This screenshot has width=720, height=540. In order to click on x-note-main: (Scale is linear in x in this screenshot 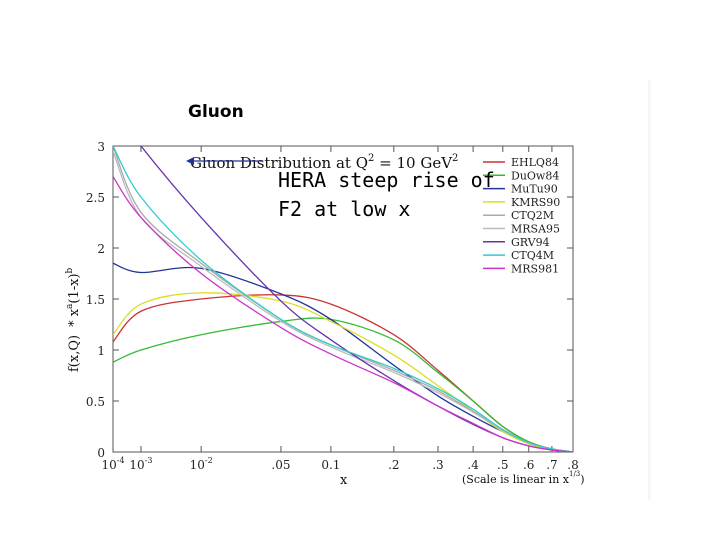, I will do `click(516, 479)`.